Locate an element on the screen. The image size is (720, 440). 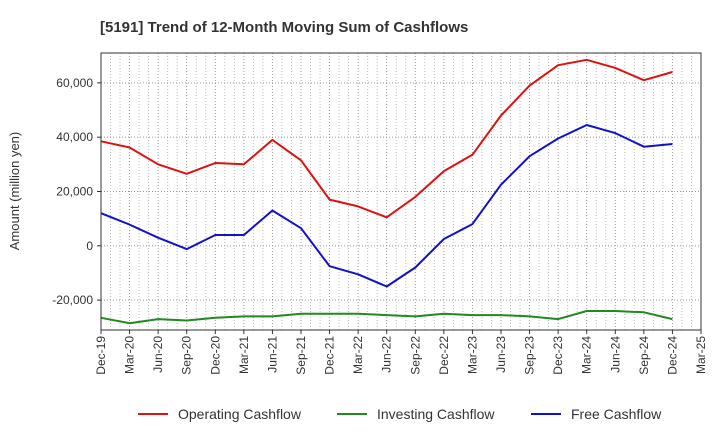
x-tick-label: Mar-25 is located at coordinates (701, 355).